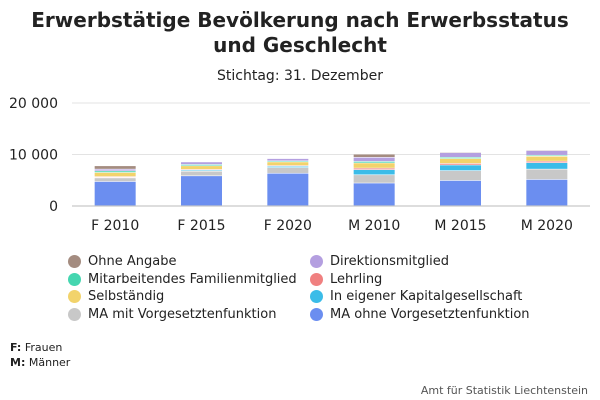  What do you see at coordinates (40, 362) in the screenshot?
I see `footnote-maenner: M: Männer` at bounding box center [40, 362].